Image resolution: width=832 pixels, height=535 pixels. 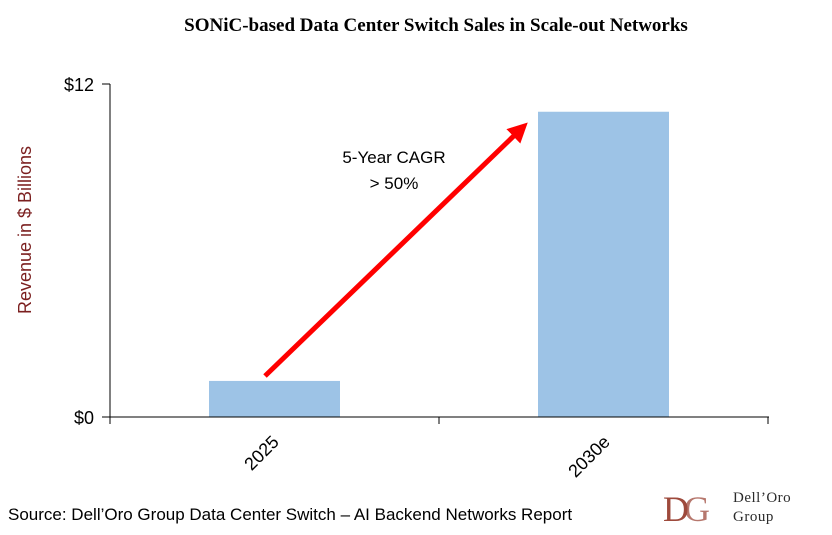 What do you see at coordinates (79, 85) in the screenshot?
I see `y-tick-label-top: $12` at bounding box center [79, 85].